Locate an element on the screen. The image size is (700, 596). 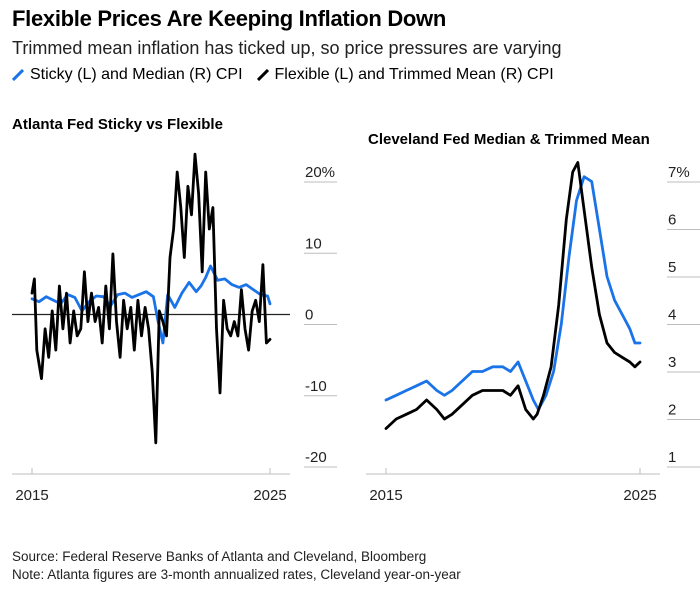
panel-title-cleveland: Cleveland Fed Median & Trimmed Mean is located at coordinates (509, 139).